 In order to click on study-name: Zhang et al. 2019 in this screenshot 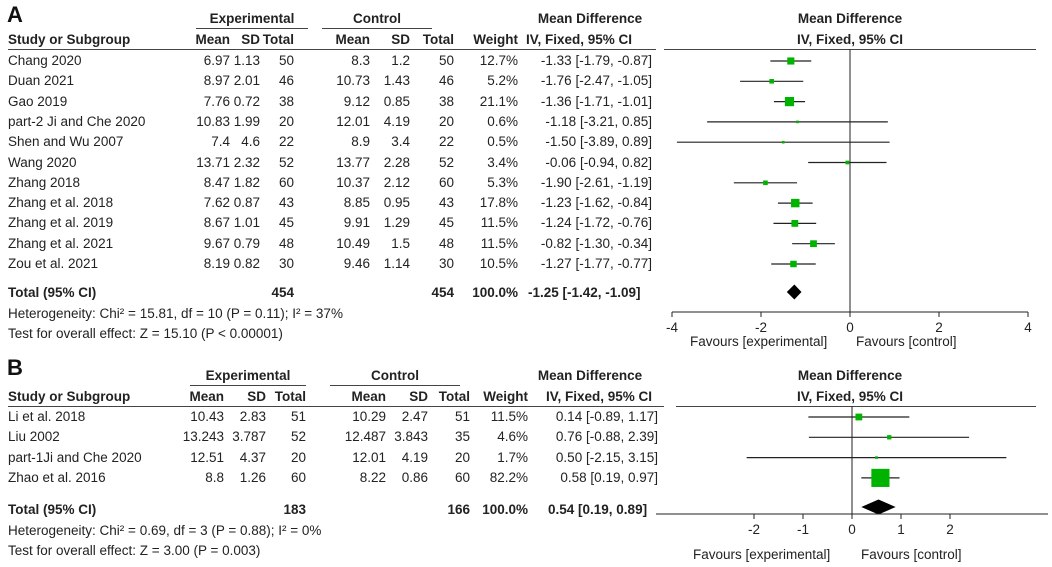, I will do `click(61, 223)`.